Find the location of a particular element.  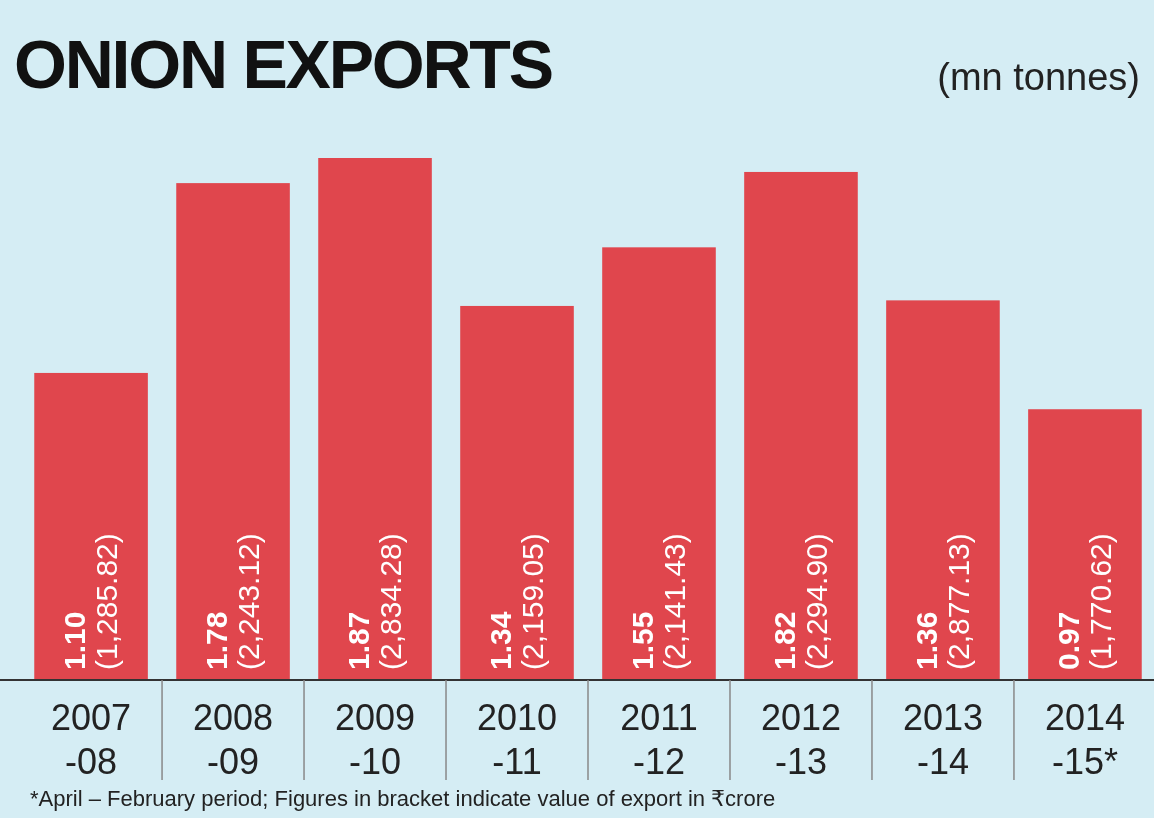

data-label: 0.97 (1,770.62) is located at coordinates (1084, 601).